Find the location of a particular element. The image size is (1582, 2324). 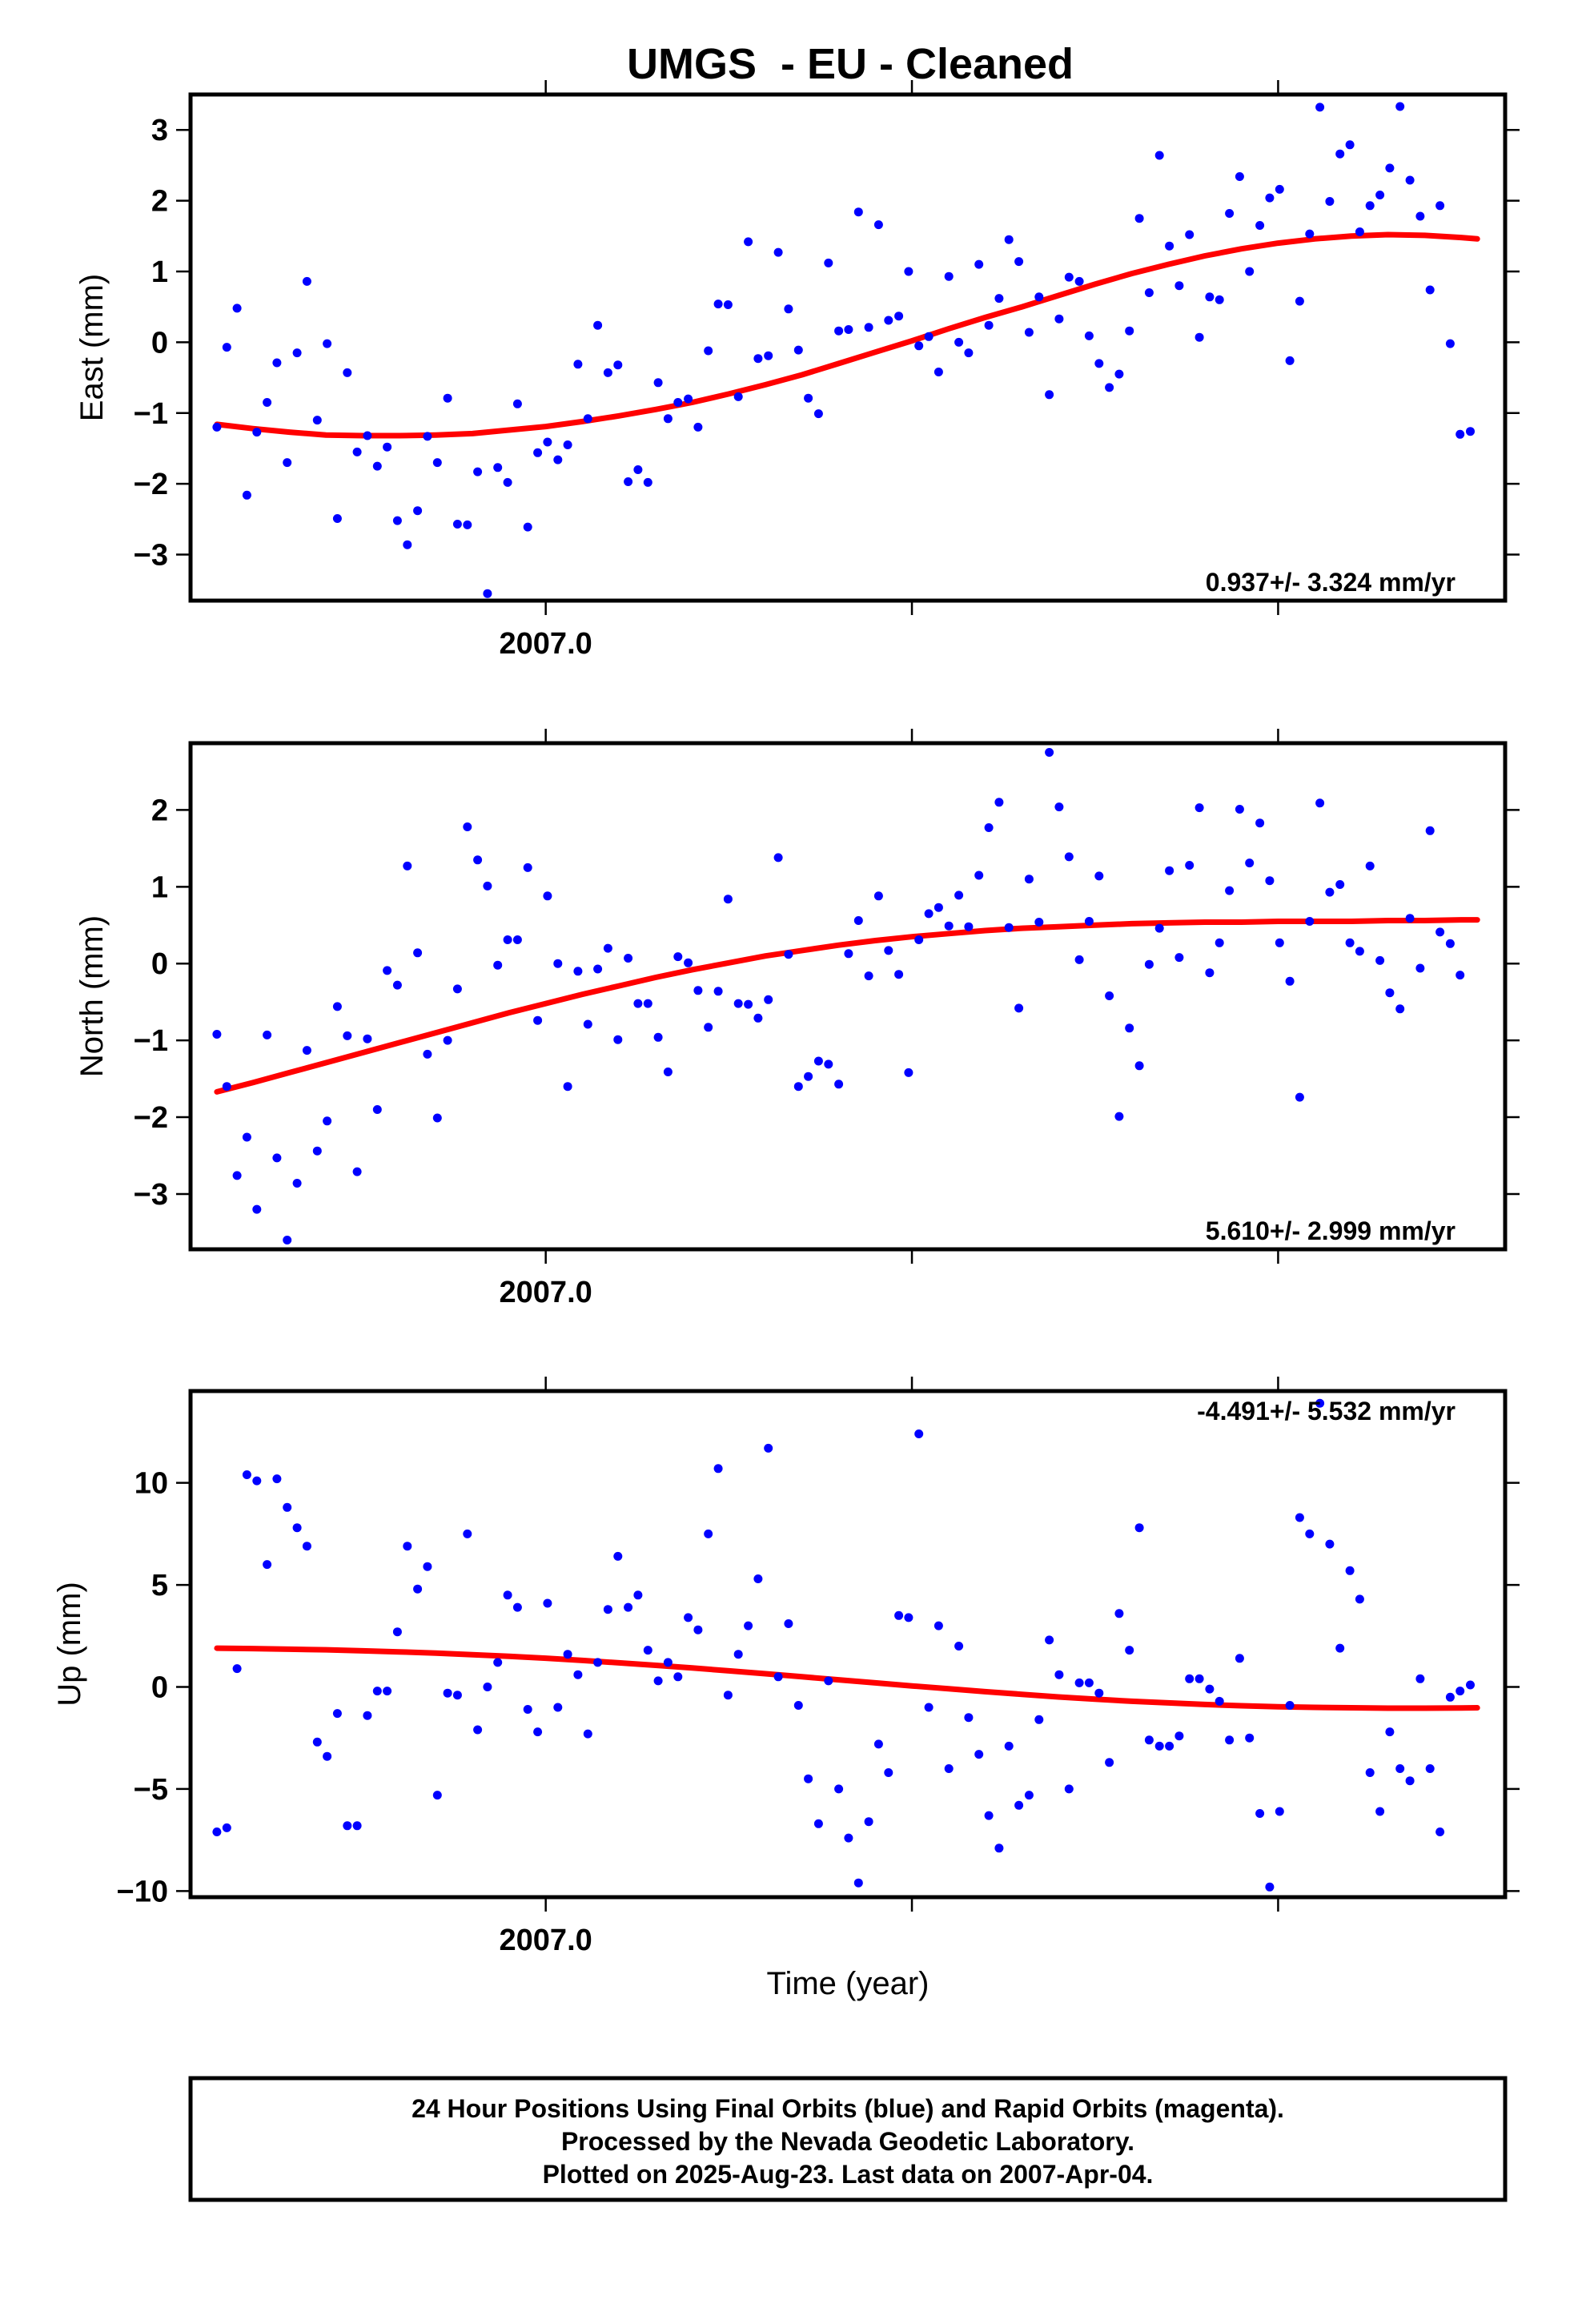

y-tick-label: 10 is located at coordinates (151, 1484).